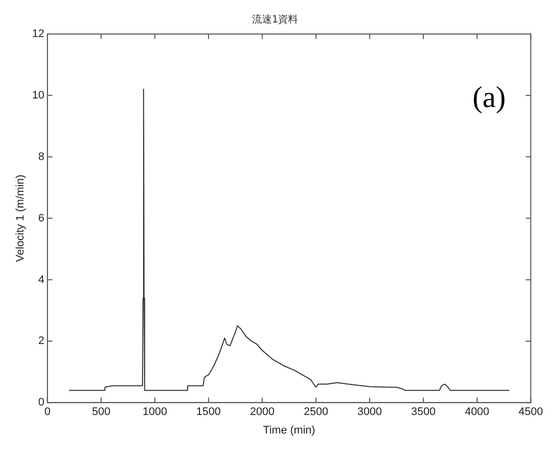  I want to click on x-tick-label: 1500, so click(208, 412).